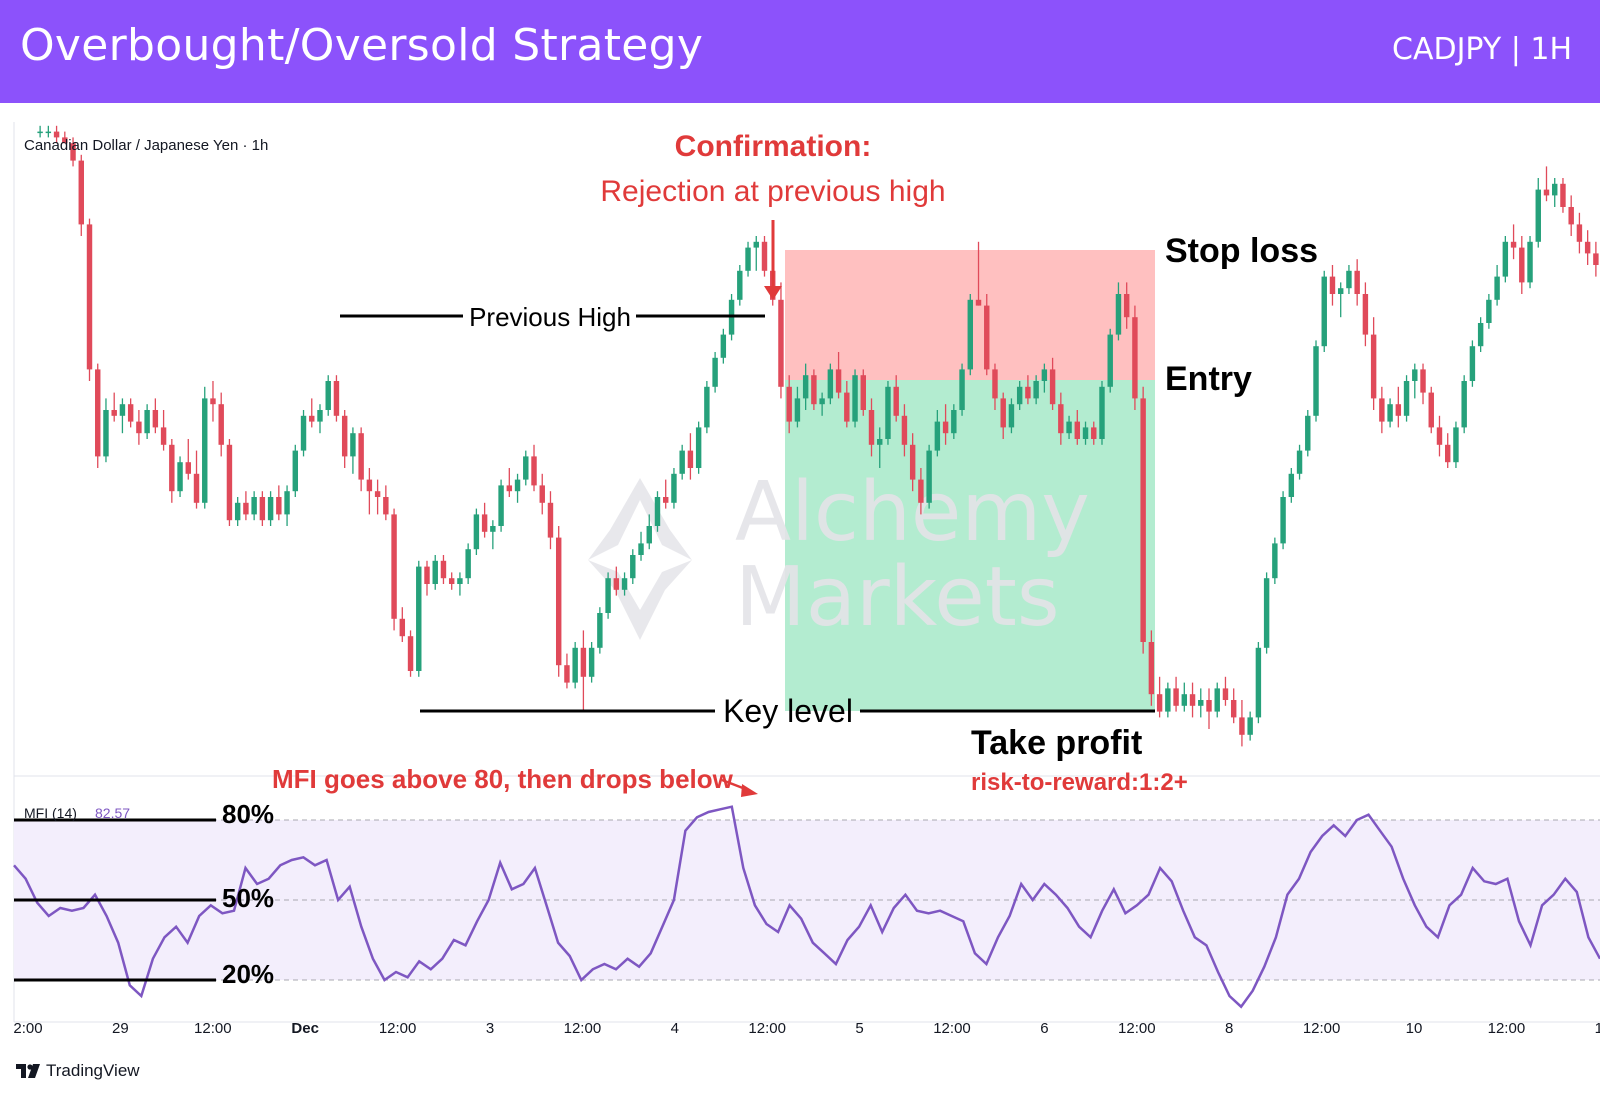 This screenshot has width=1600, height=1095. Describe the element at coordinates (749, 790) in the screenshot. I see `mfi-note-arrow-head` at that location.